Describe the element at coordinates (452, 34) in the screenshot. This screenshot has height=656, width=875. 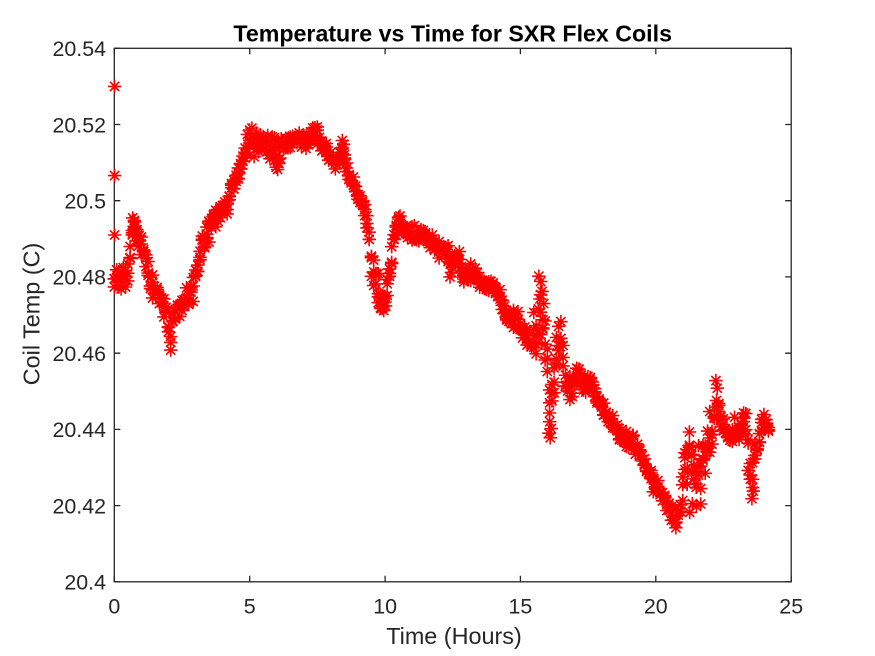
I see `svg-text:Temperature vs Time for SXR Fl: Temperature vs Time for SXR Flex Coils` at that location.